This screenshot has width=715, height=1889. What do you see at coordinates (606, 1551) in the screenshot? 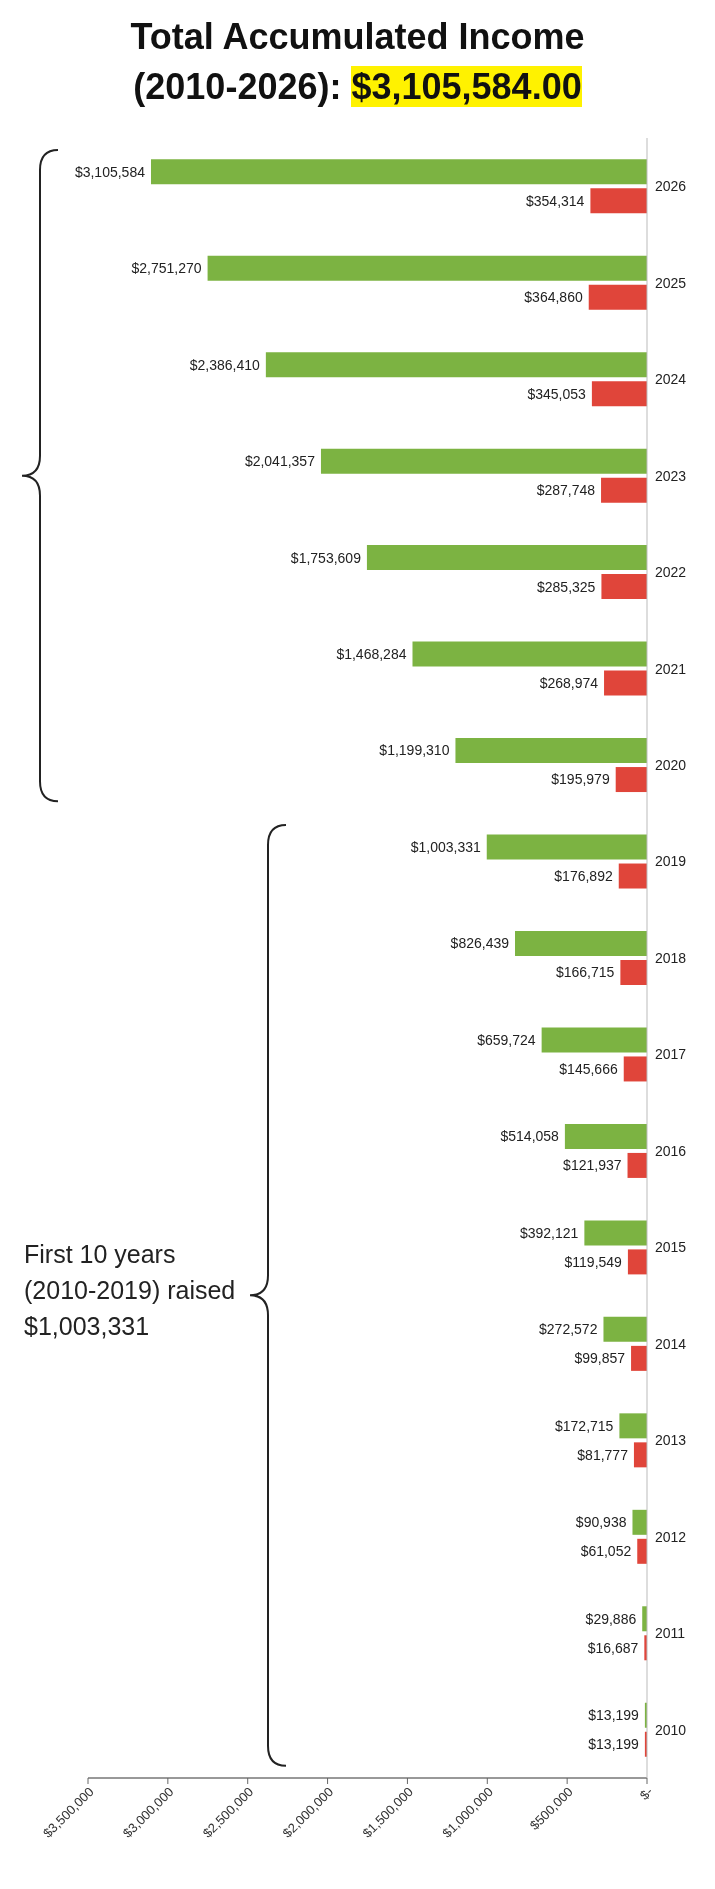
I see `data-label: $61,052` at bounding box center [606, 1551].